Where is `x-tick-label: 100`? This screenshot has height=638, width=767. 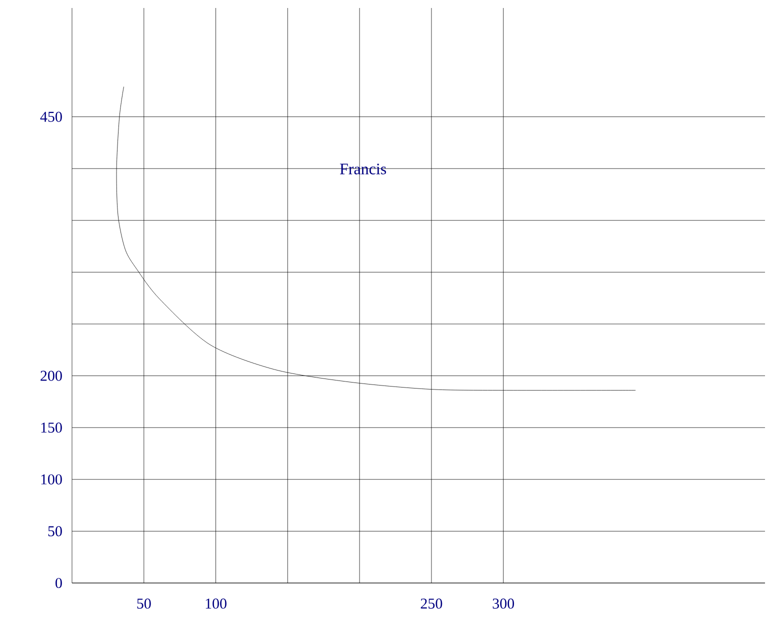 x-tick-label: 100 is located at coordinates (216, 603).